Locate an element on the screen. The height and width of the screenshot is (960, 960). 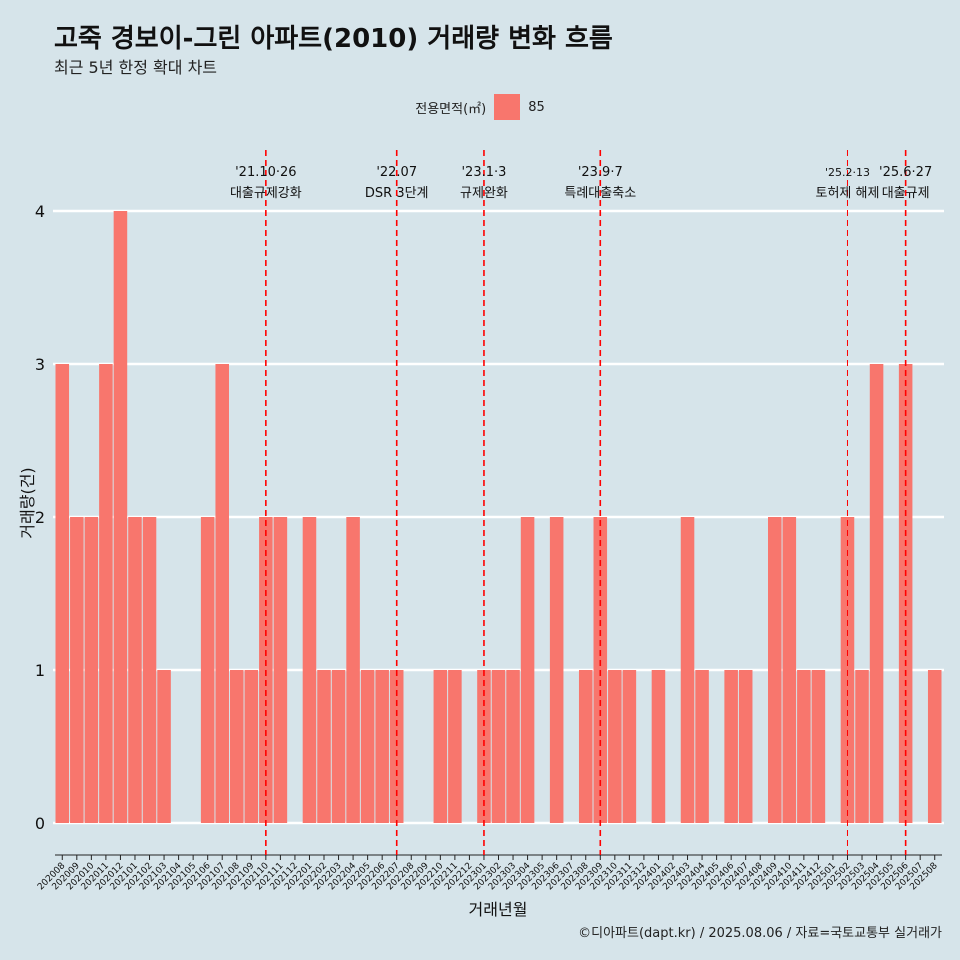
event-name-label: DSR 3단계 is located at coordinates (397, 193).